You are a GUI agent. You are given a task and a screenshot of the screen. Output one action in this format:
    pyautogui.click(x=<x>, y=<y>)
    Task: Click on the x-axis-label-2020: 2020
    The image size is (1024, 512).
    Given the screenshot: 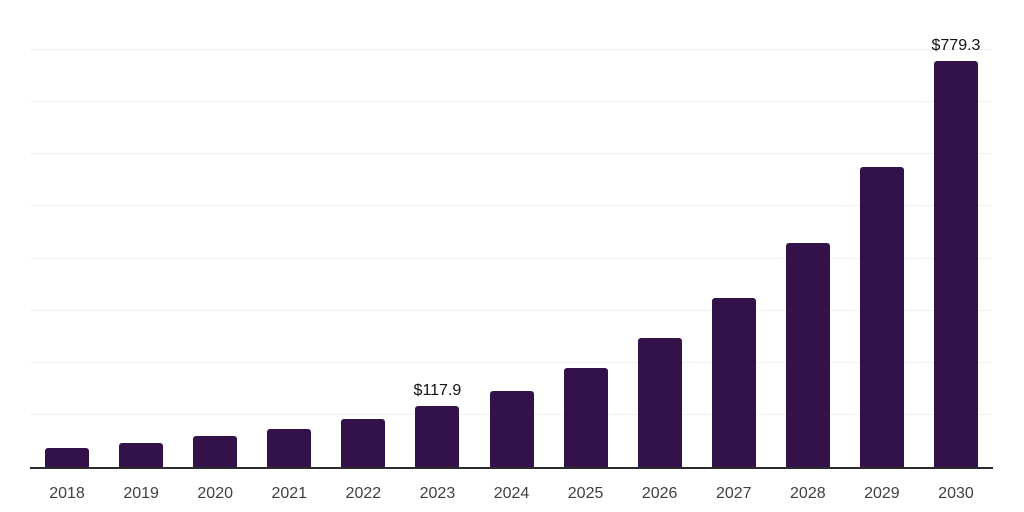 What is the action you would take?
    pyautogui.click(x=215, y=493)
    